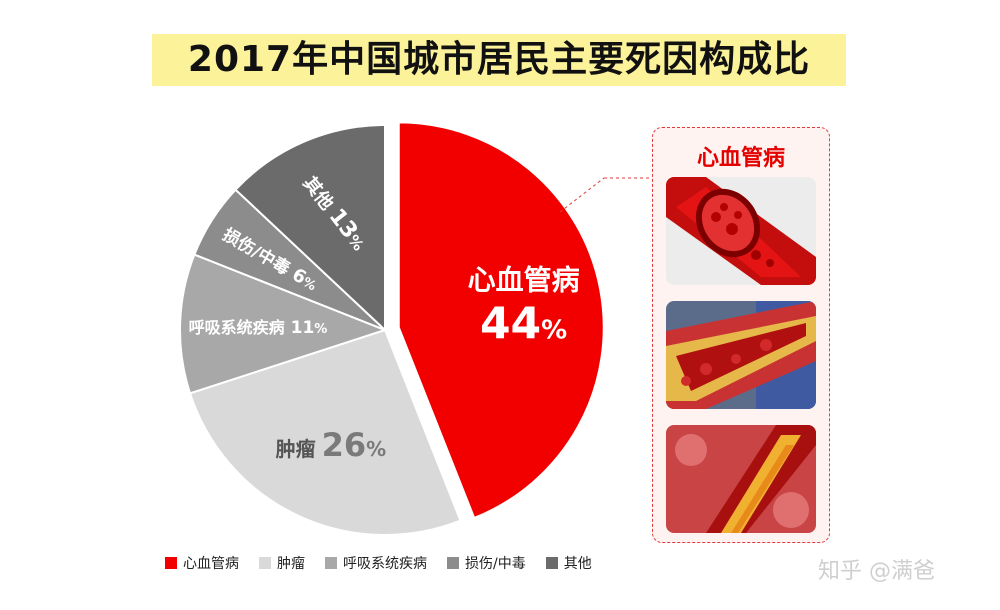 The image size is (1000, 610). I want to click on callout-panel: 心血管病, so click(741, 335).